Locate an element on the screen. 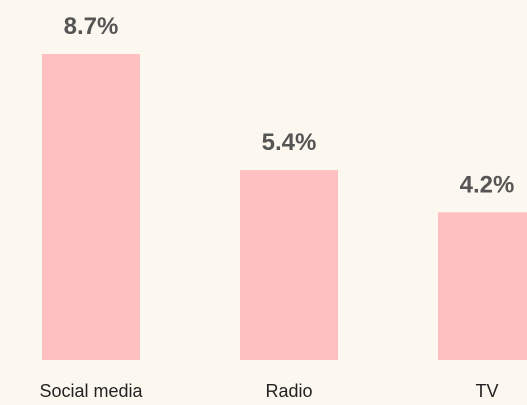 This screenshot has width=527, height=405. x-tick-label: TV is located at coordinates (486, 391).